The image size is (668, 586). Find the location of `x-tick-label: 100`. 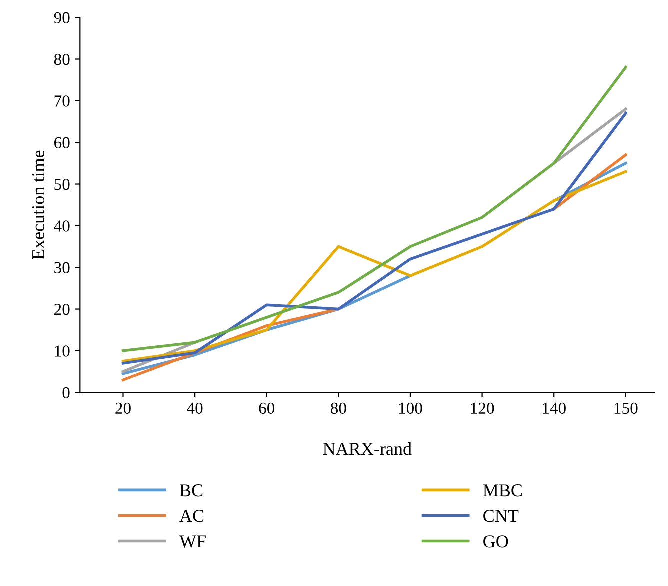

x-tick-label: 100 is located at coordinates (410, 408).